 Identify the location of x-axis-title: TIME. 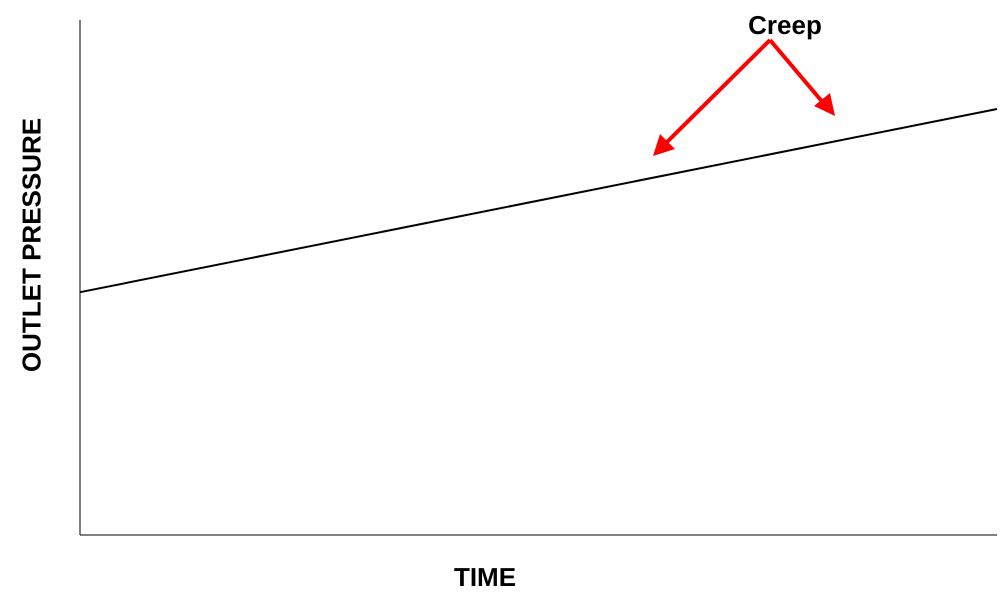
(485, 577).